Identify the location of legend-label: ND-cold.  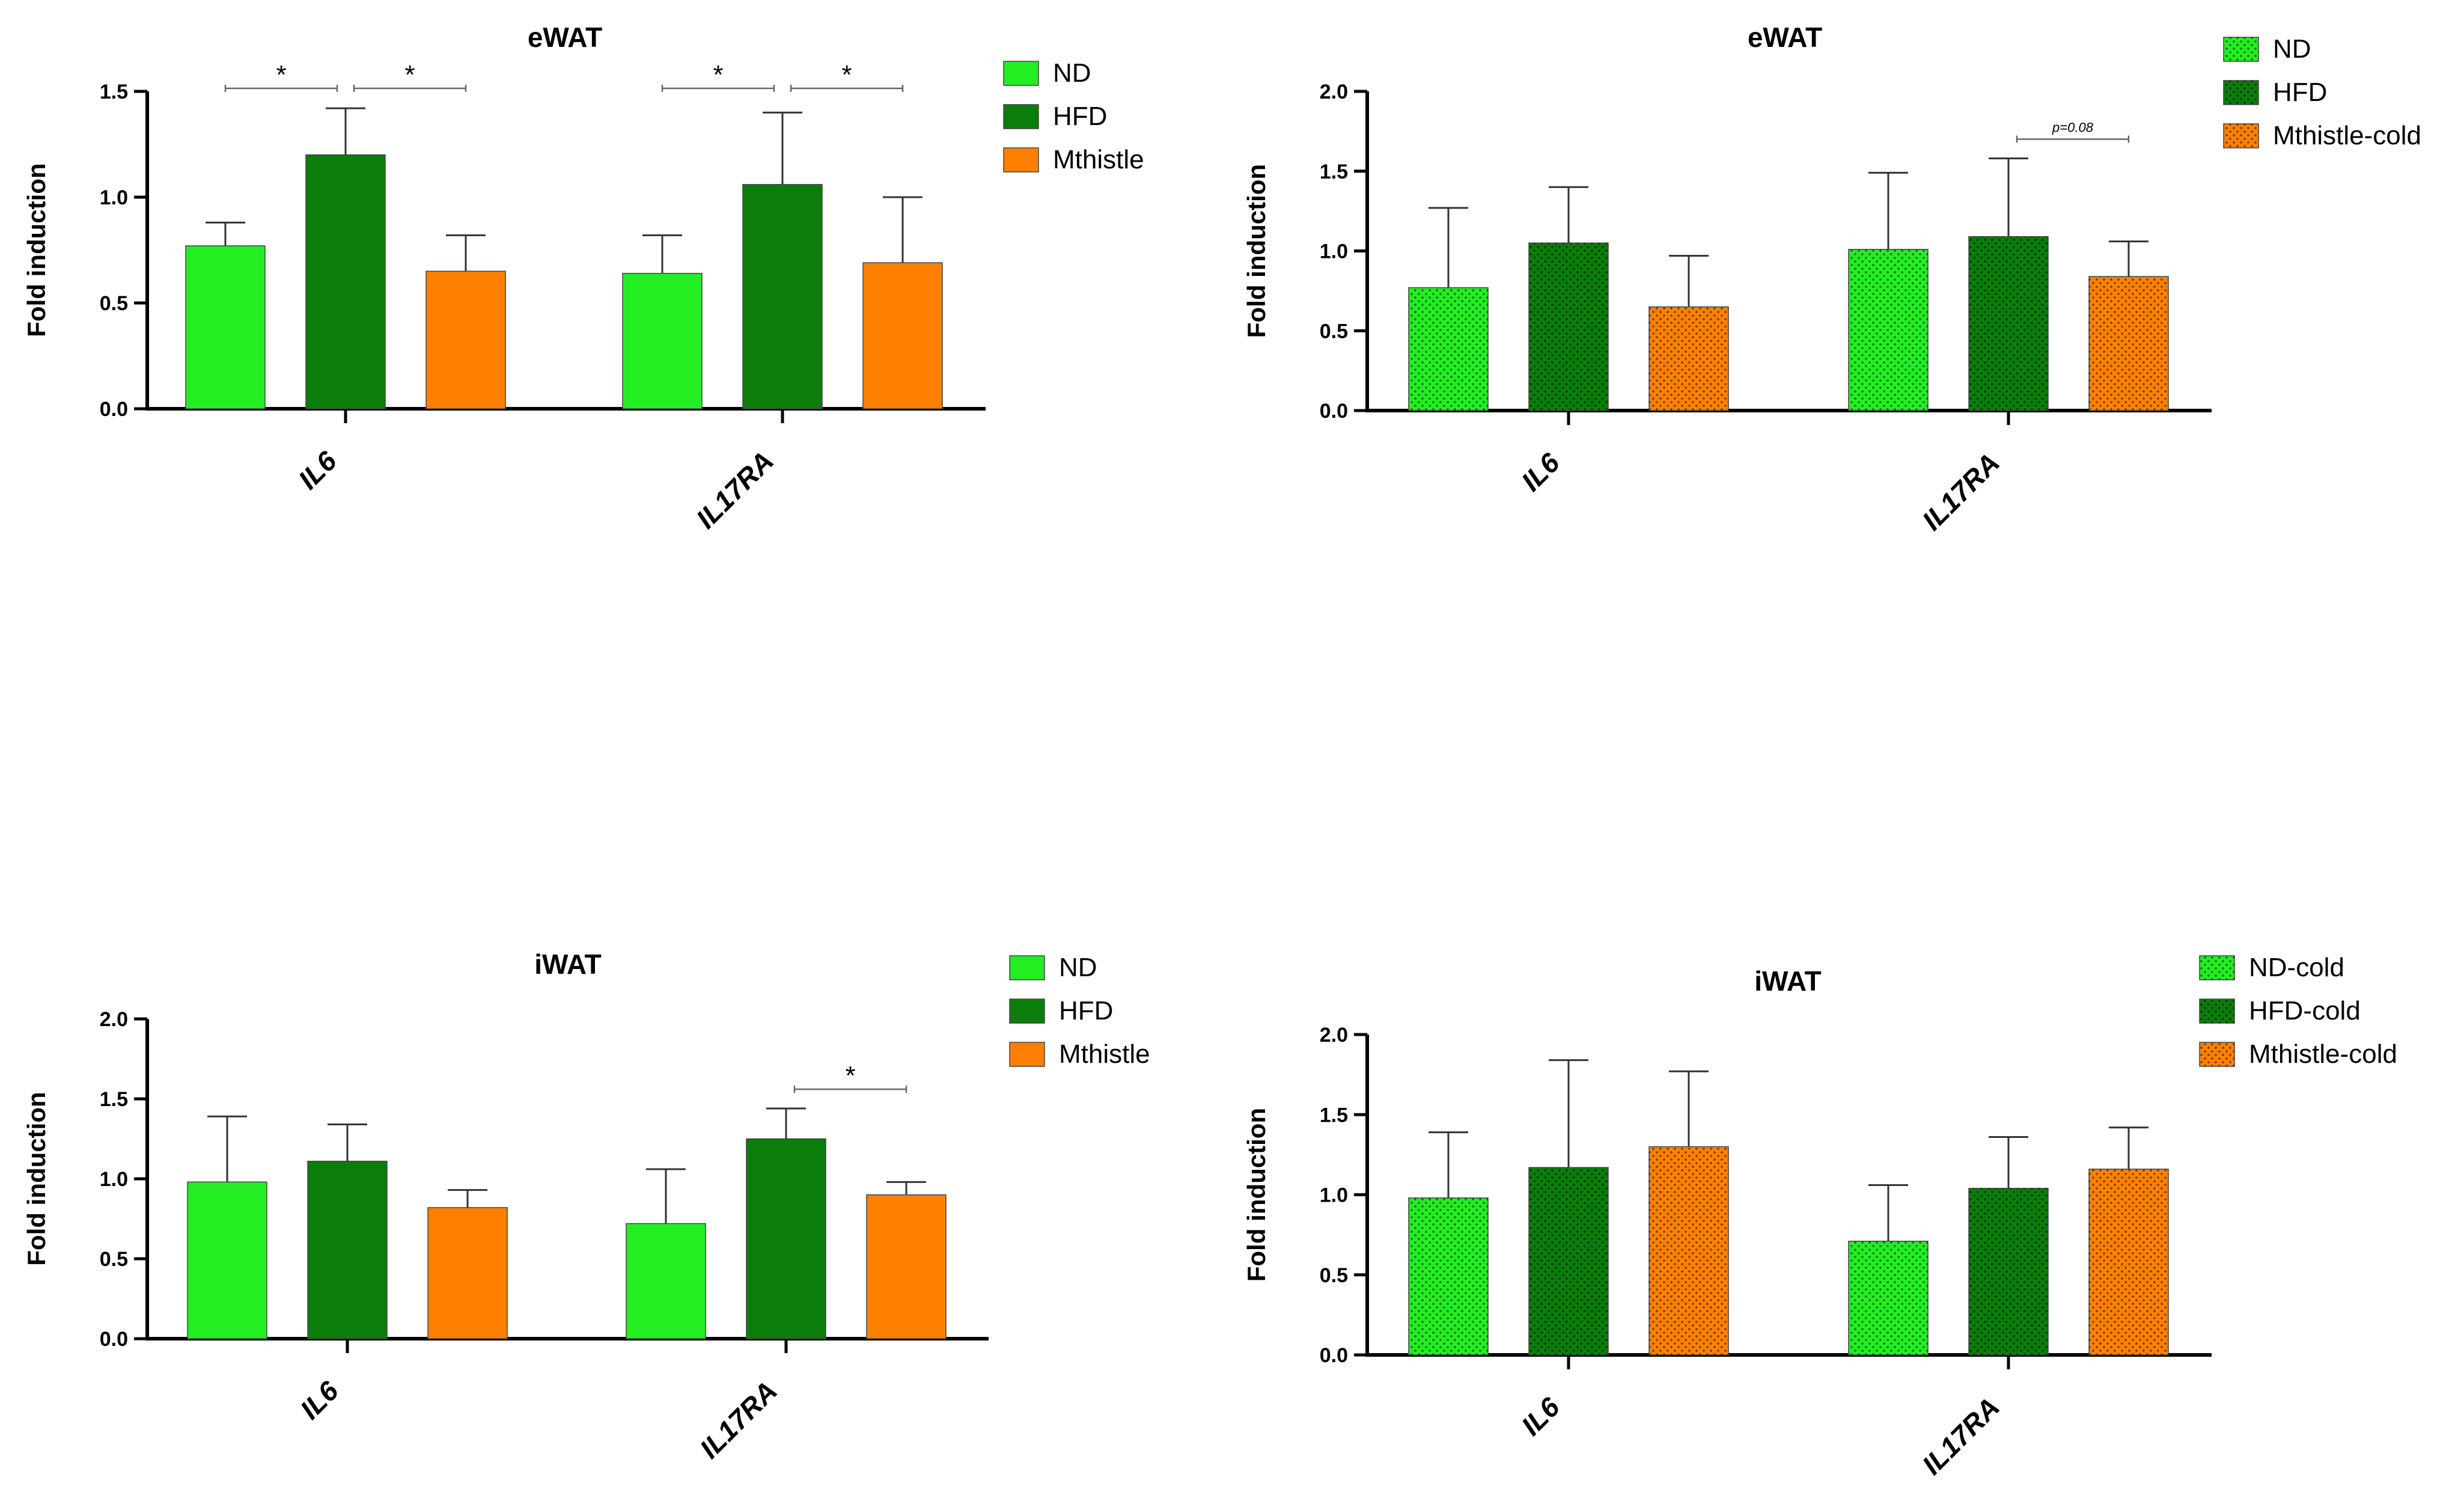
(2296, 968).